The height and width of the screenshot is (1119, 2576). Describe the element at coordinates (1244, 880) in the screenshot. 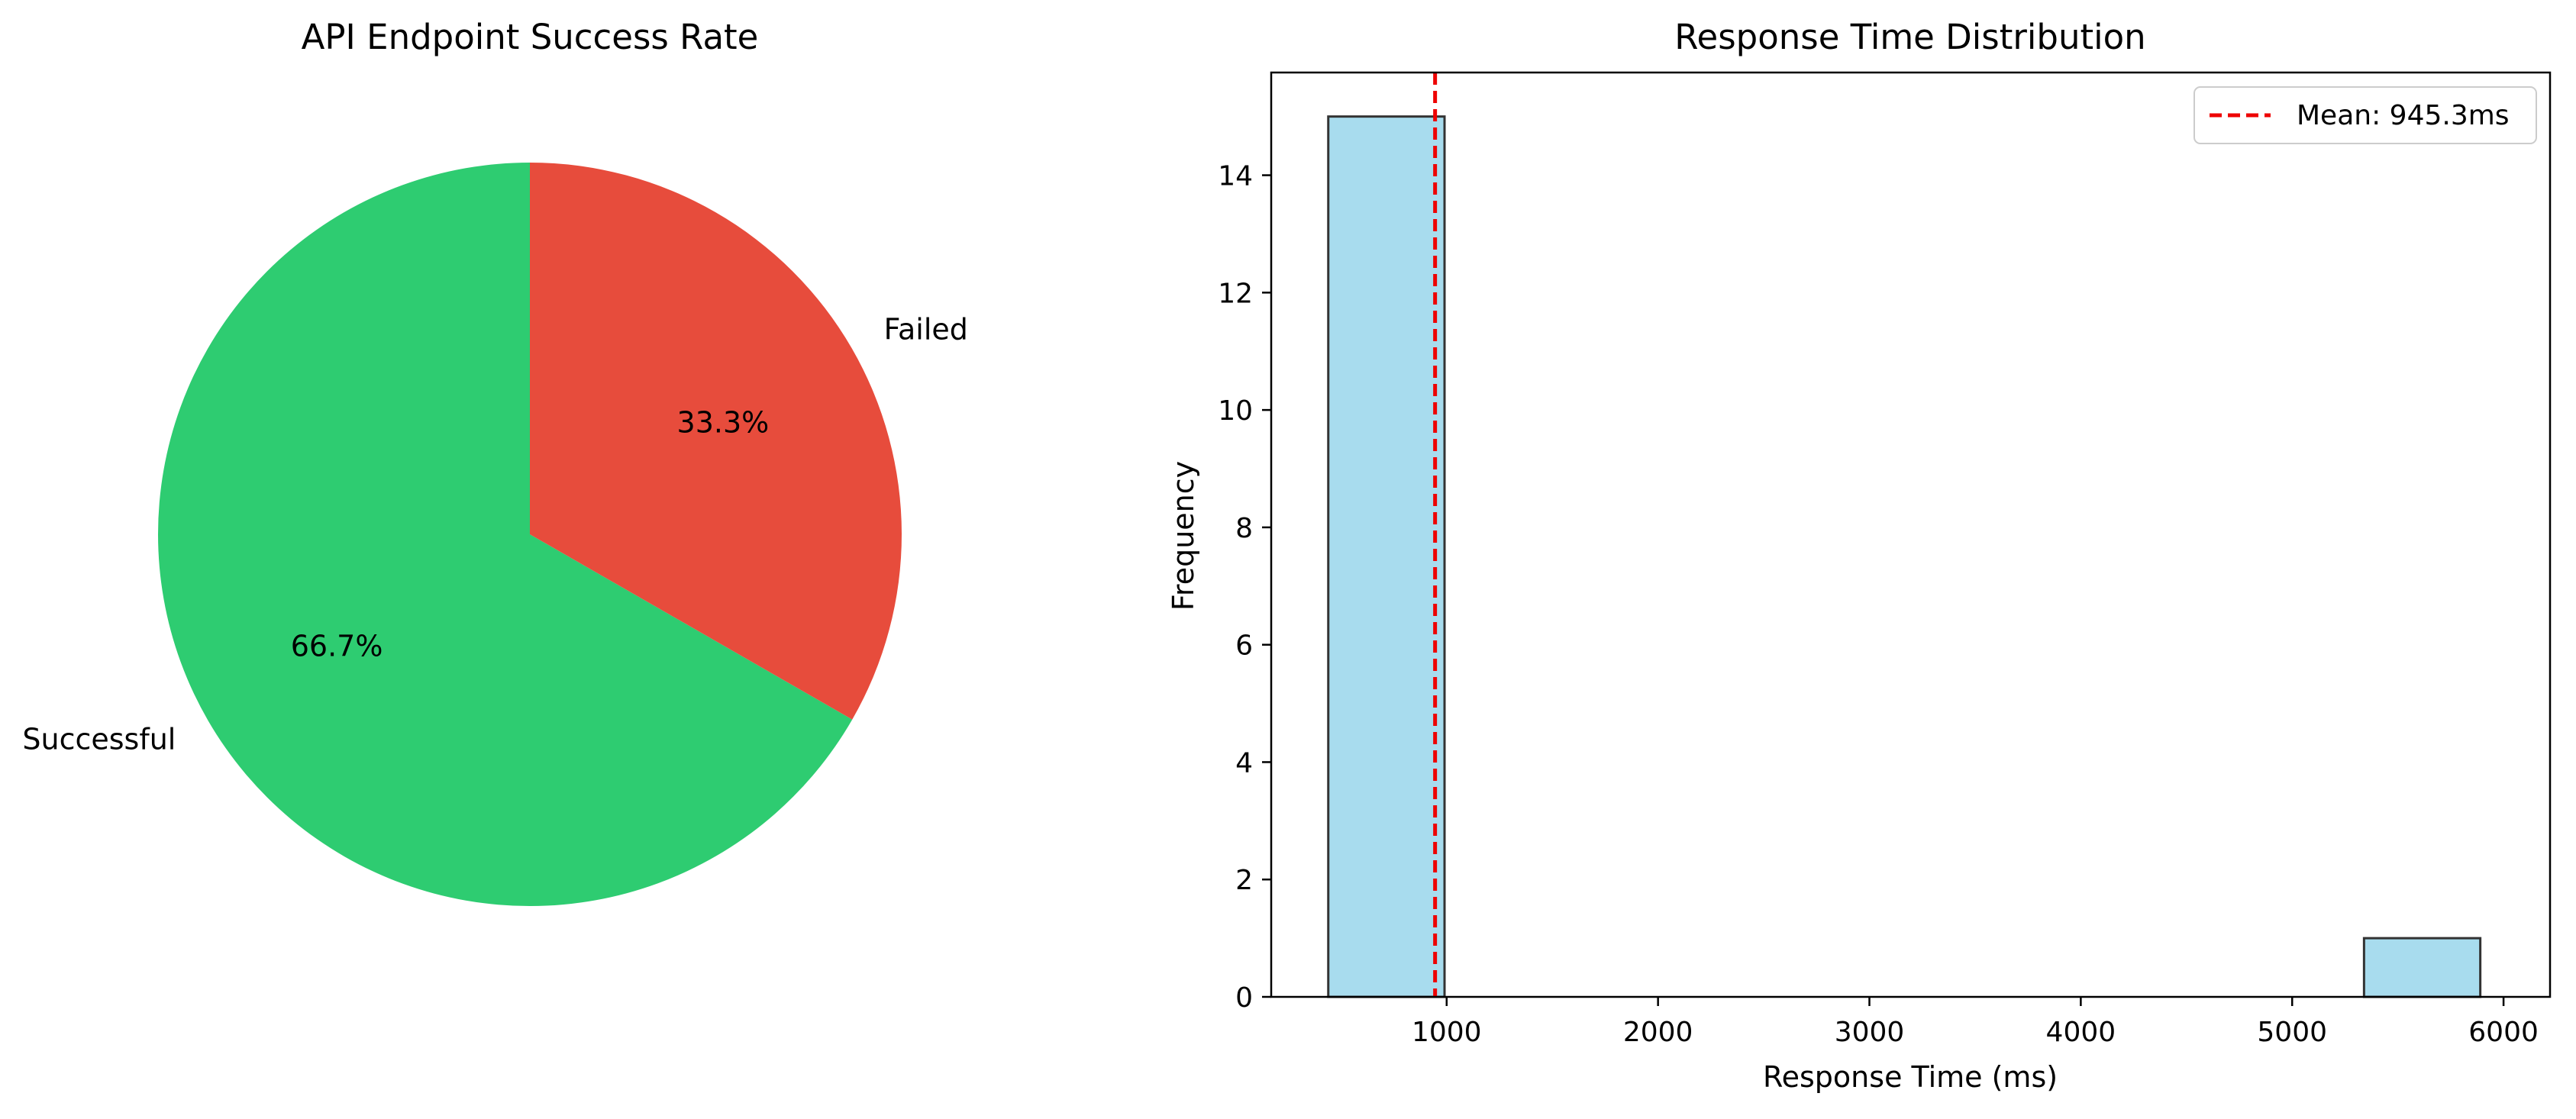

I see `y-tick-label-2: 2` at that location.